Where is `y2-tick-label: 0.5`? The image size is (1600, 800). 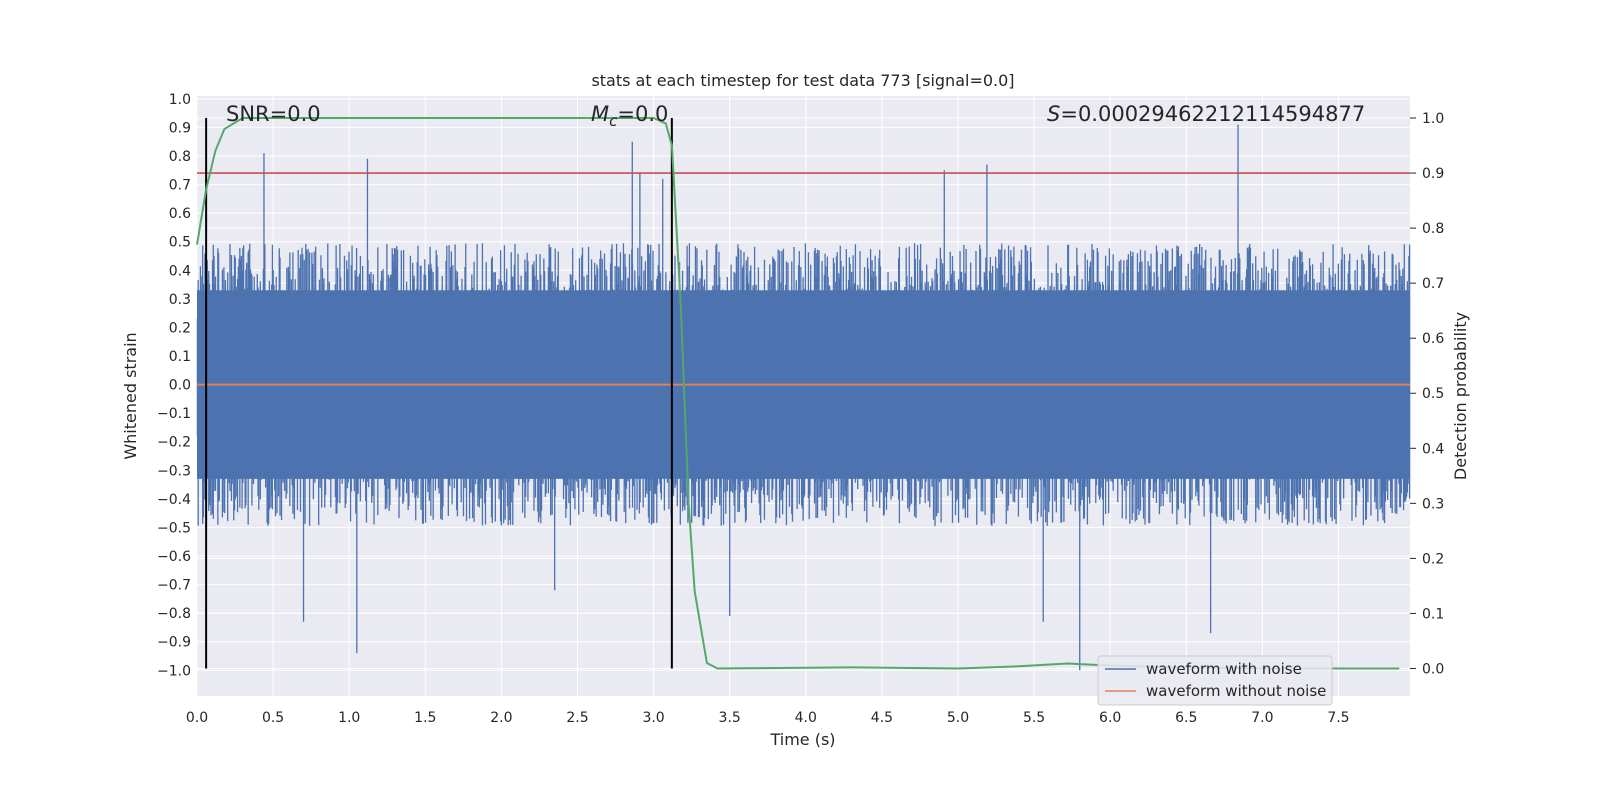
y2-tick-label: 0.5 is located at coordinates (1433, 394).